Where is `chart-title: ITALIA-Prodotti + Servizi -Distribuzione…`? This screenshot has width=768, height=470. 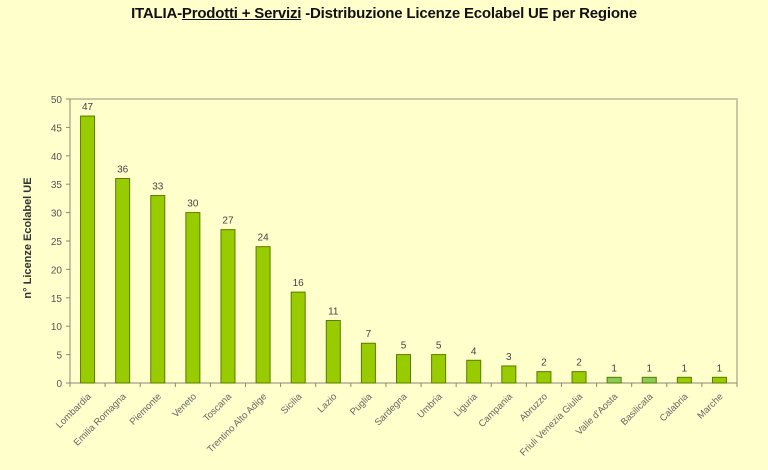
chart-title: ITALIA-Prodotti + Servizi -Distribuzione… is located at coordinates (384, 13).